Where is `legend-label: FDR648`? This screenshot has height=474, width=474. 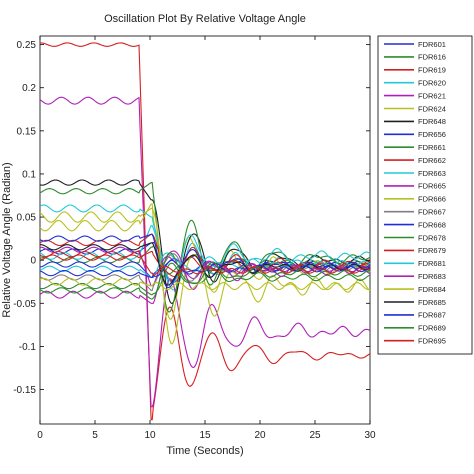 legend-label: FDR648 is located at coordinates (432, 121).